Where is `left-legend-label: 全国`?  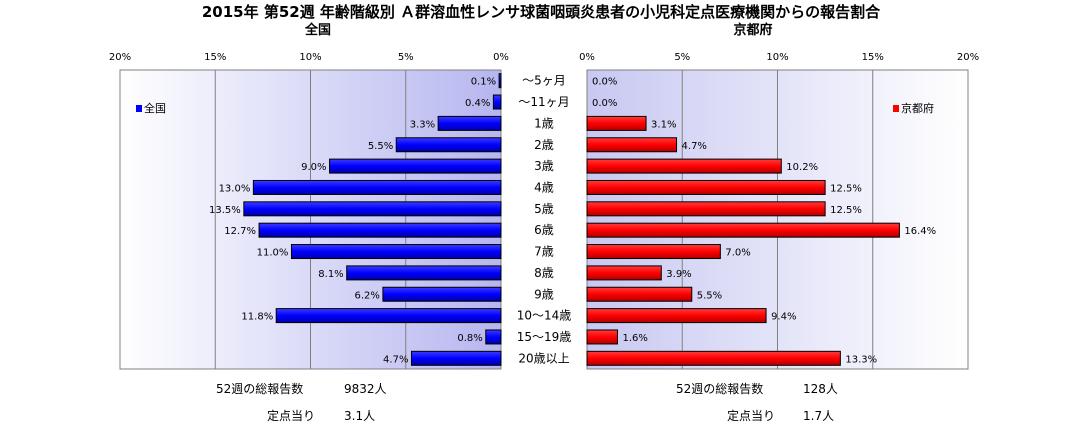 left-legend-label: 全国 is located at coordinates (155, 108).